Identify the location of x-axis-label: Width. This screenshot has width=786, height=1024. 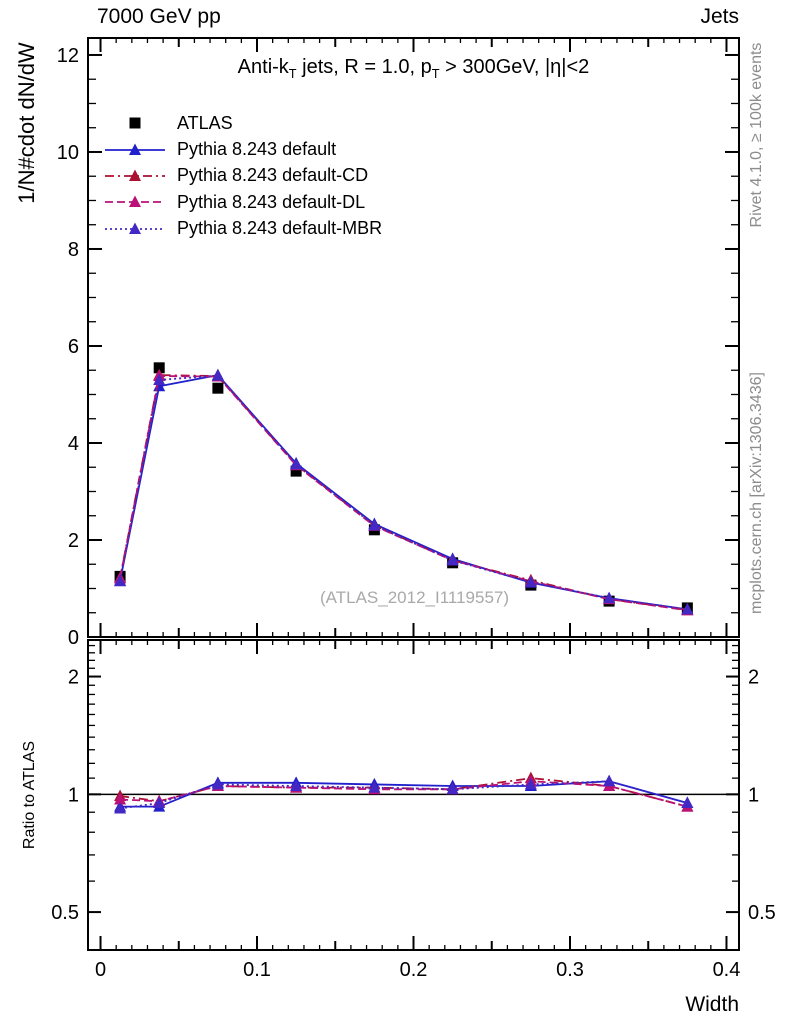
(712, 1004).